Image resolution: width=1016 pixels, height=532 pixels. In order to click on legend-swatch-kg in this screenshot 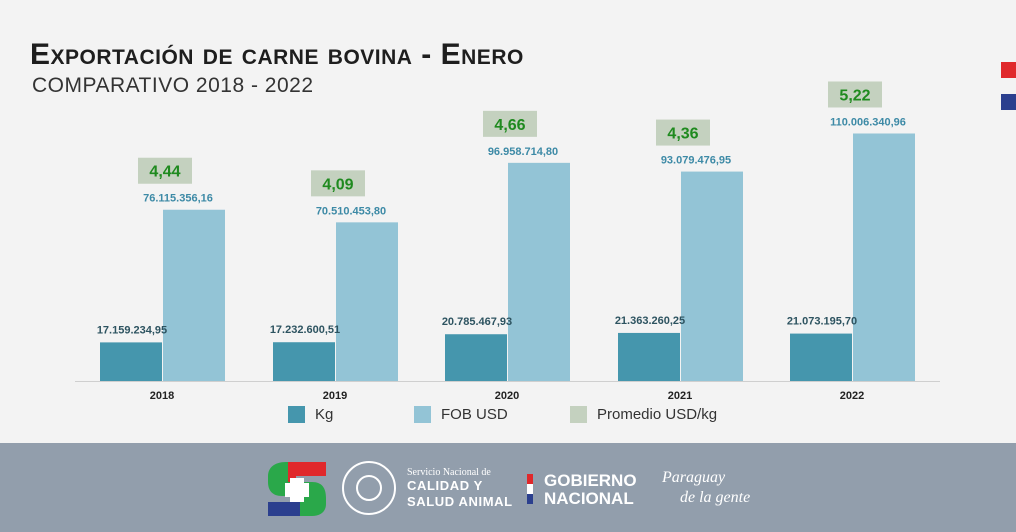, I will do `click(296, 414)`.